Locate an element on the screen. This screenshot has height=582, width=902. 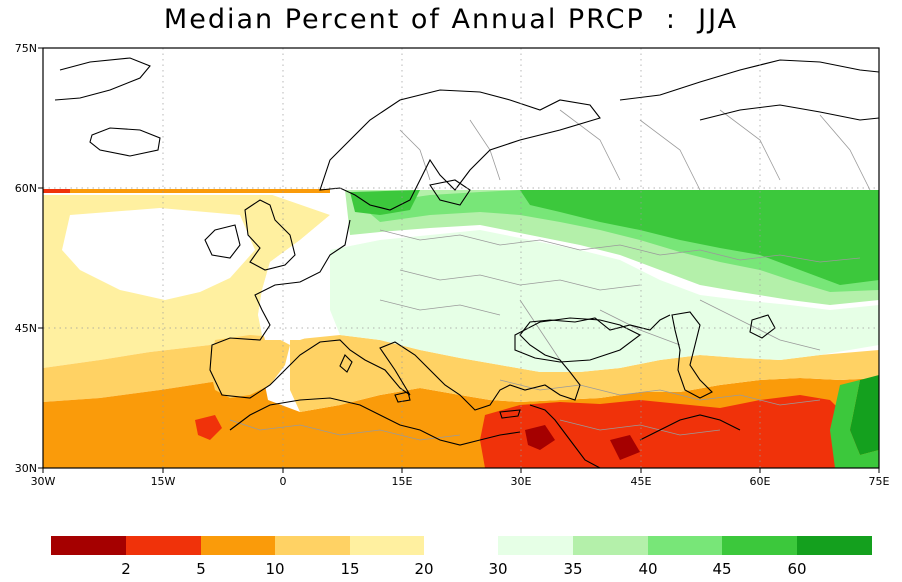
lon-label-30e: 30E is located at coordinates (521, 481).